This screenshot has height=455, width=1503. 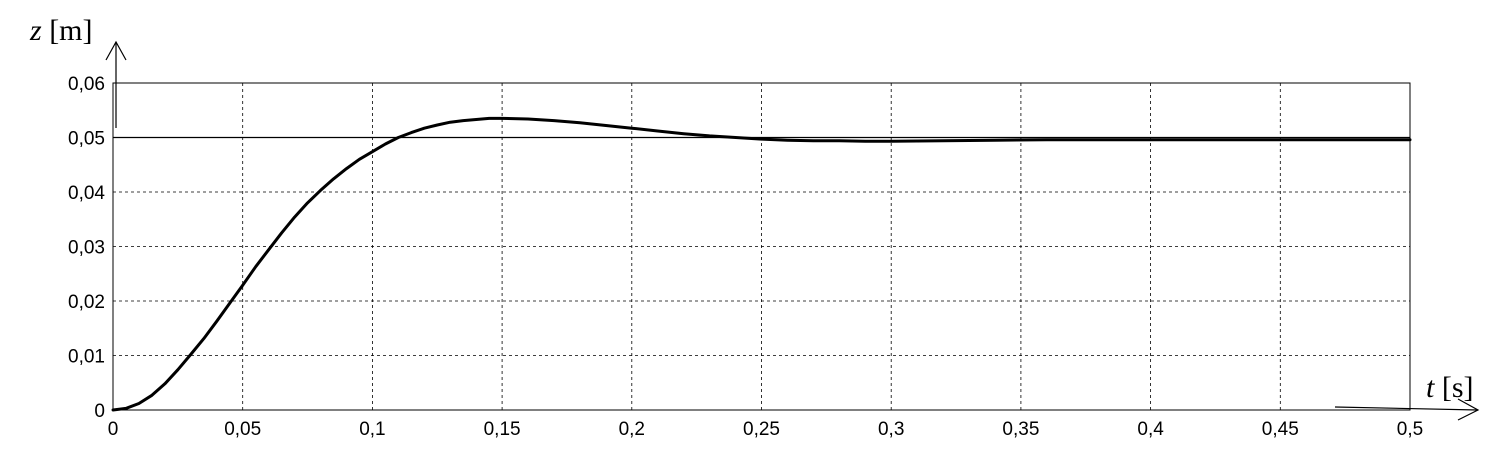 What do you see at coordinates (891, 429) in the screenshot?
I see `x-tick-label: 0,3` at bounding box center [891, 429].